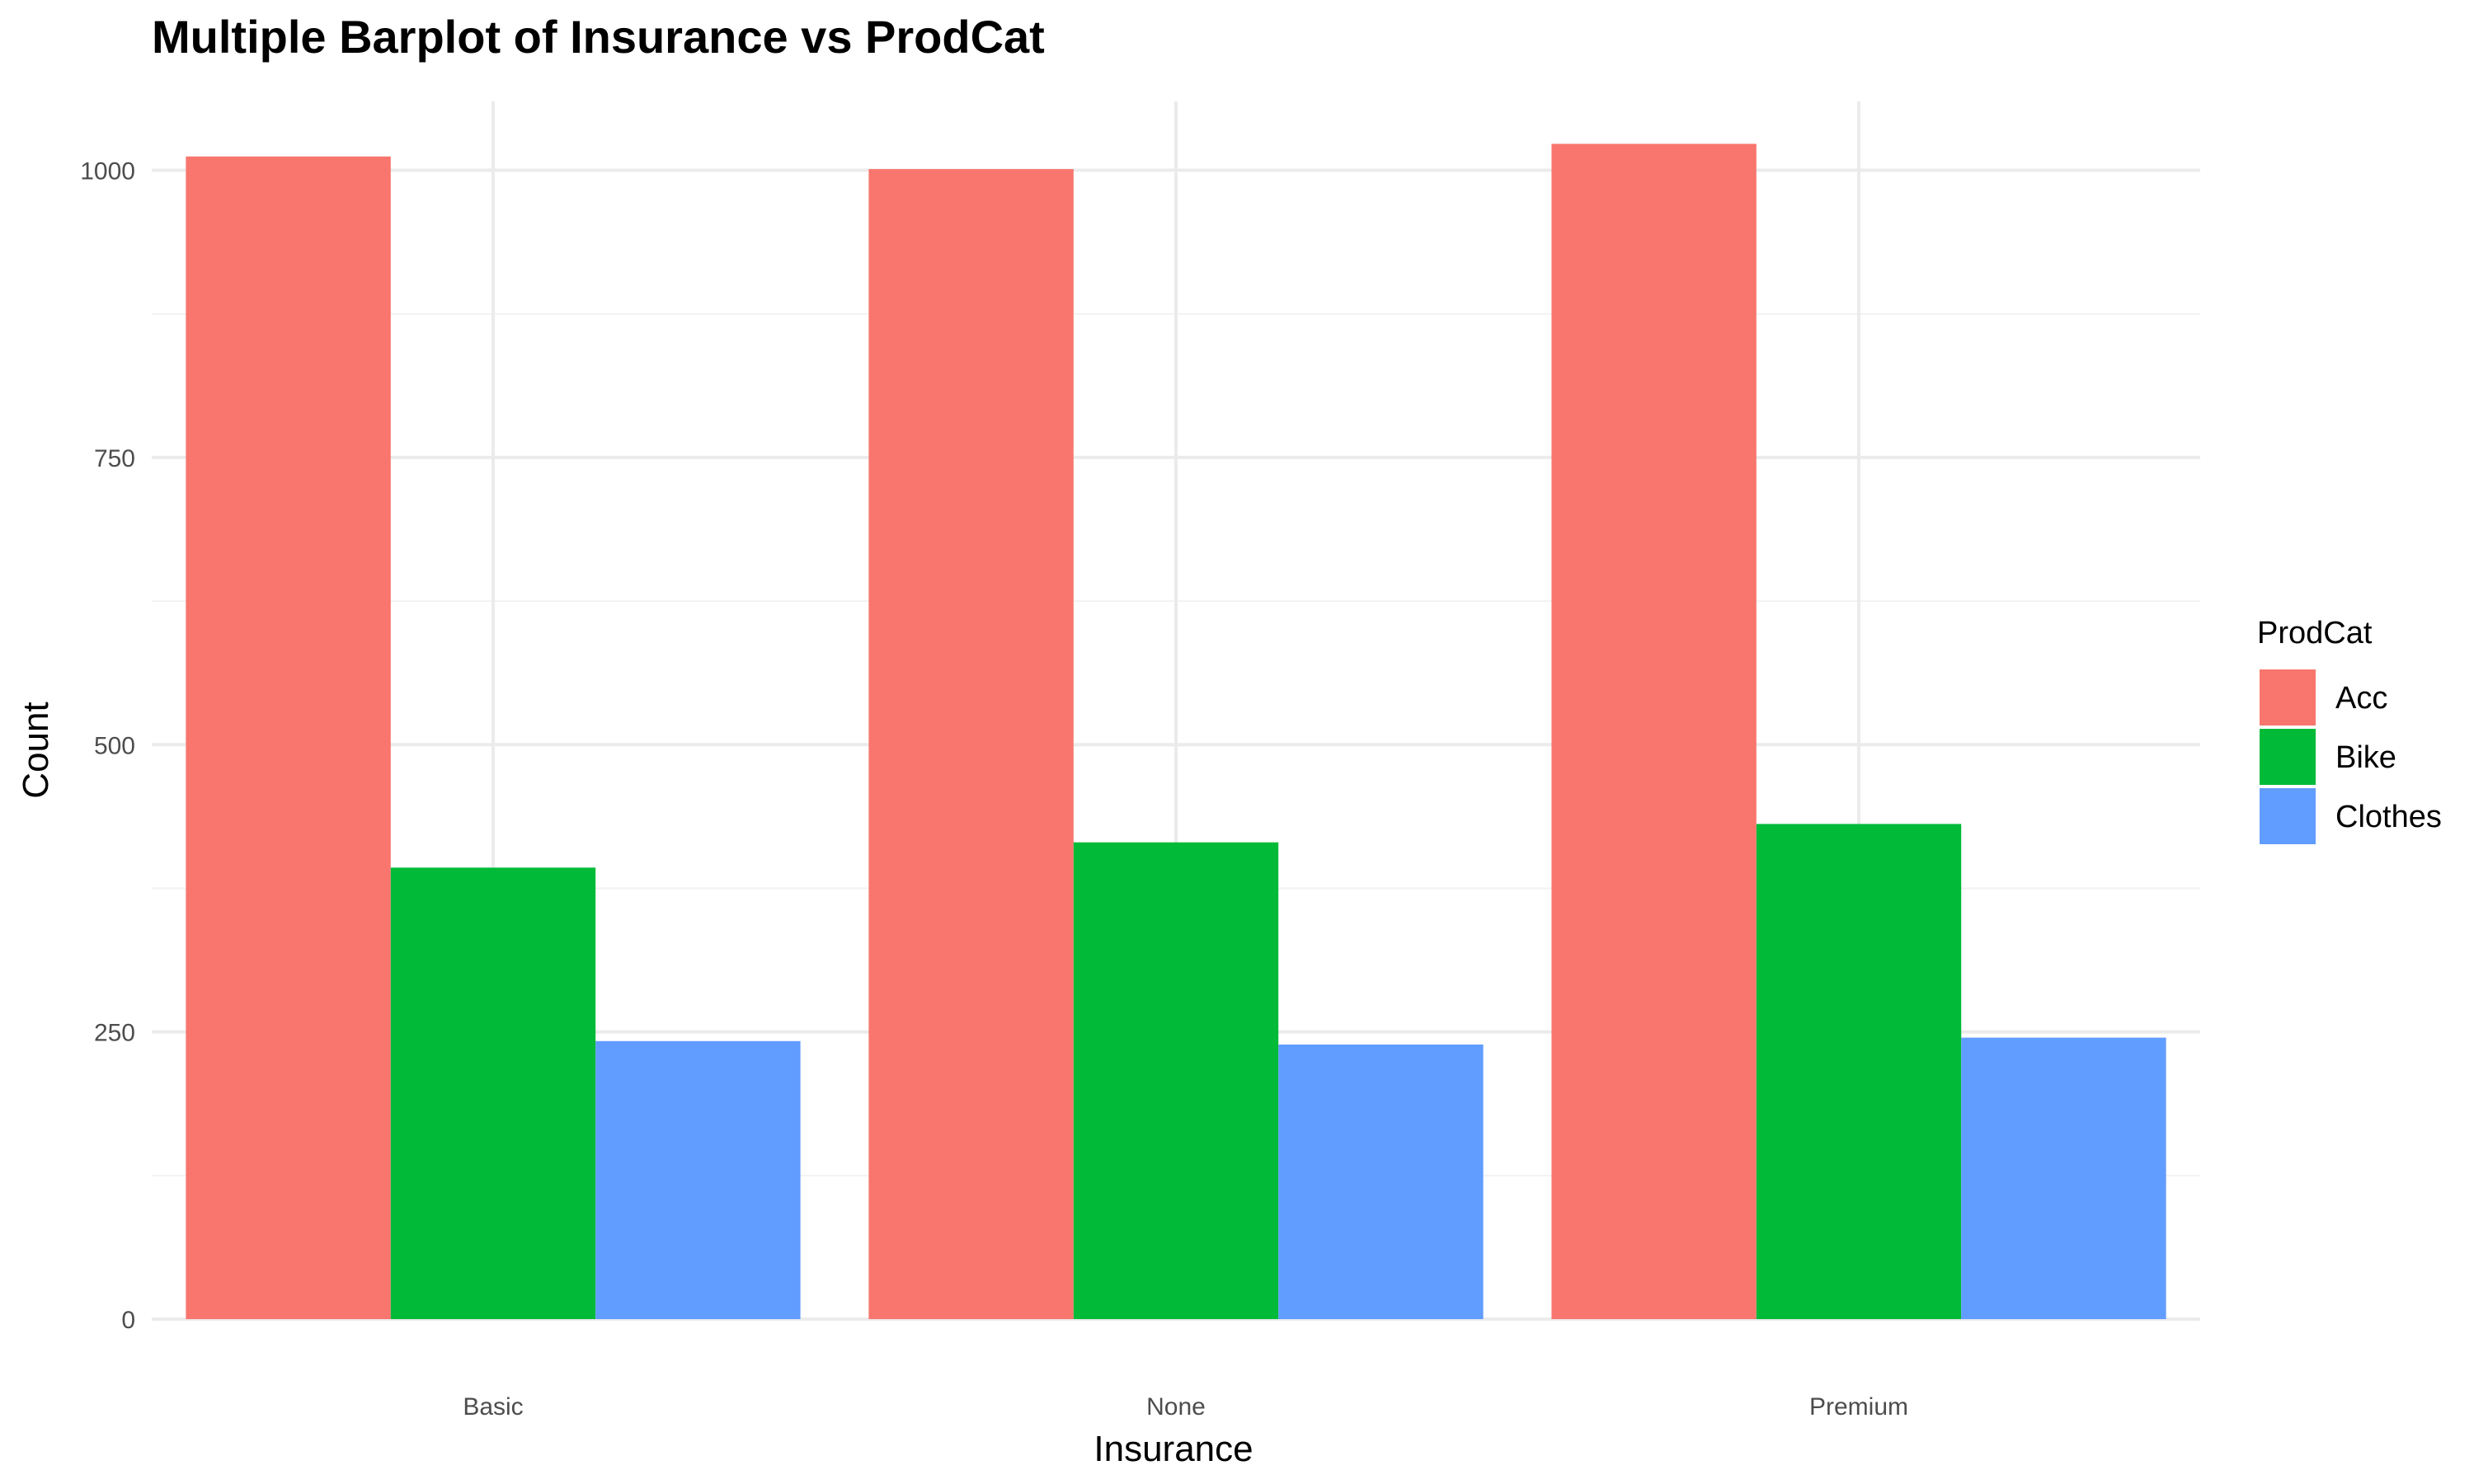 The image size is (2474, 1484). What do you see at coordinates (1176, 1080) in the screenshot?
I see `bar-bike-none` at bounding box center [1176, 1080].